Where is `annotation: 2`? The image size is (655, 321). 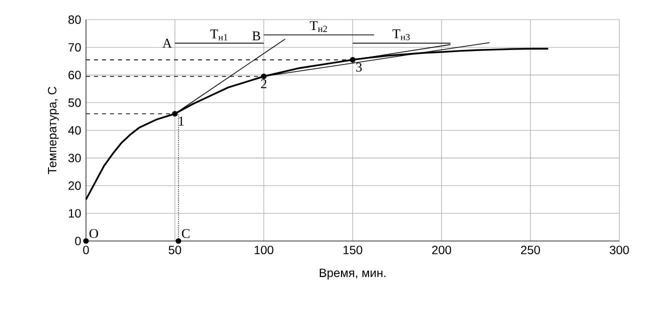 annotation: 2 is located at coordinates (263, 83).